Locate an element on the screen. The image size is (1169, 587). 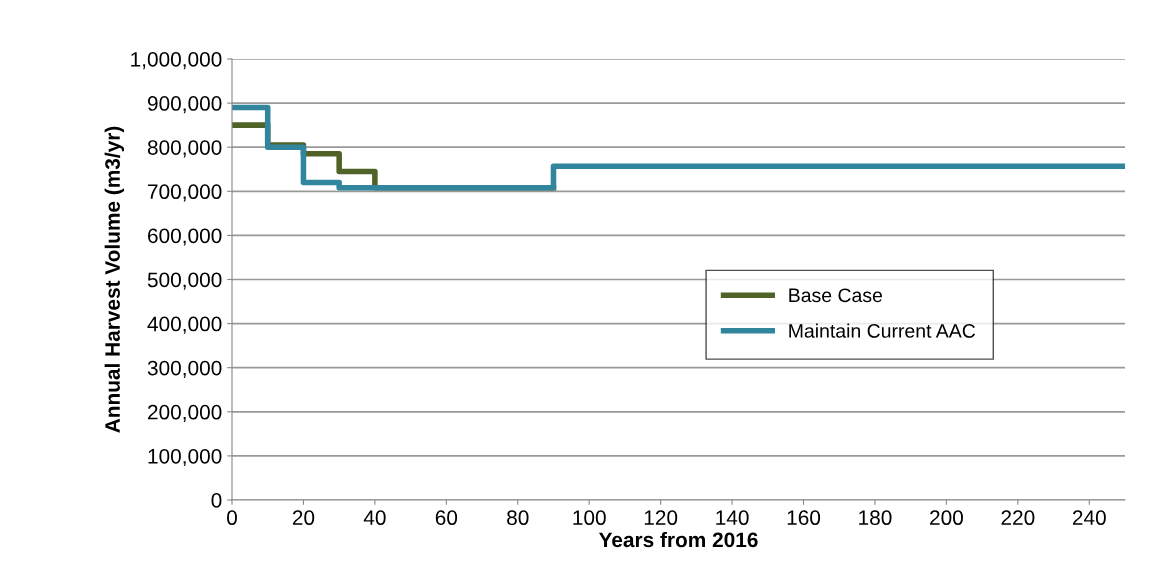
x-tick-label: 20 is located at coordinates (303, 518).